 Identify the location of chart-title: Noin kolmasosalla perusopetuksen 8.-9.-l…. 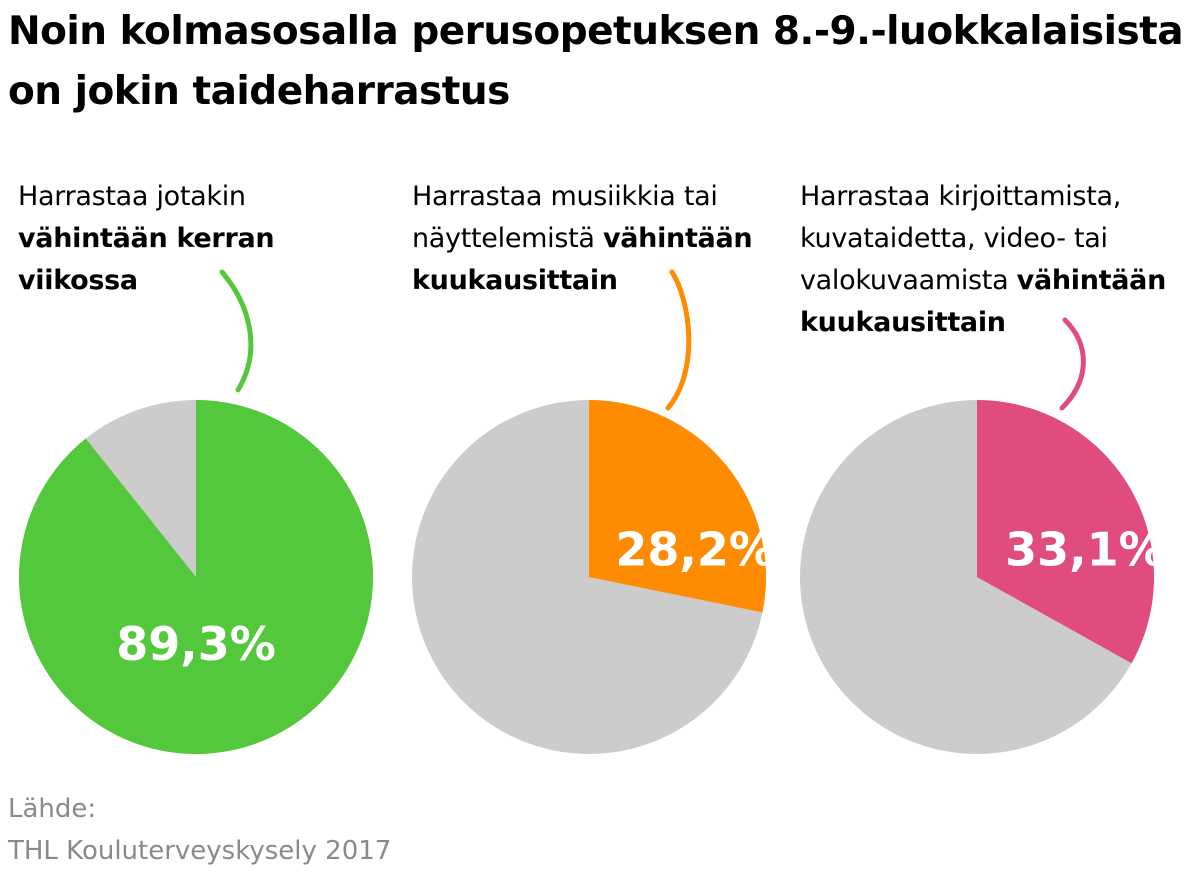
(598, 62).